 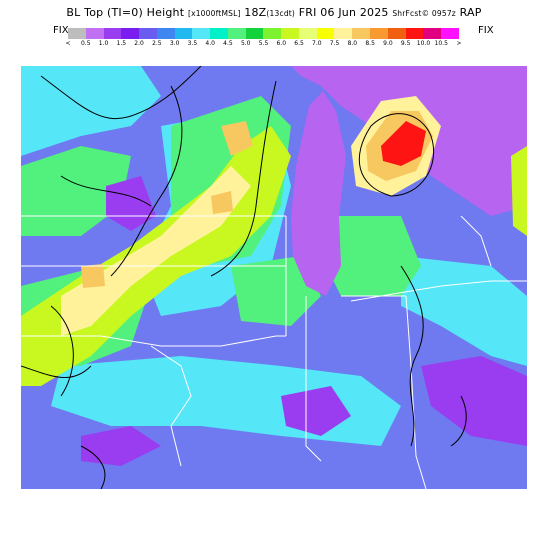 I want to click on fix-left-label: FIX, so click(x=61, y=30).